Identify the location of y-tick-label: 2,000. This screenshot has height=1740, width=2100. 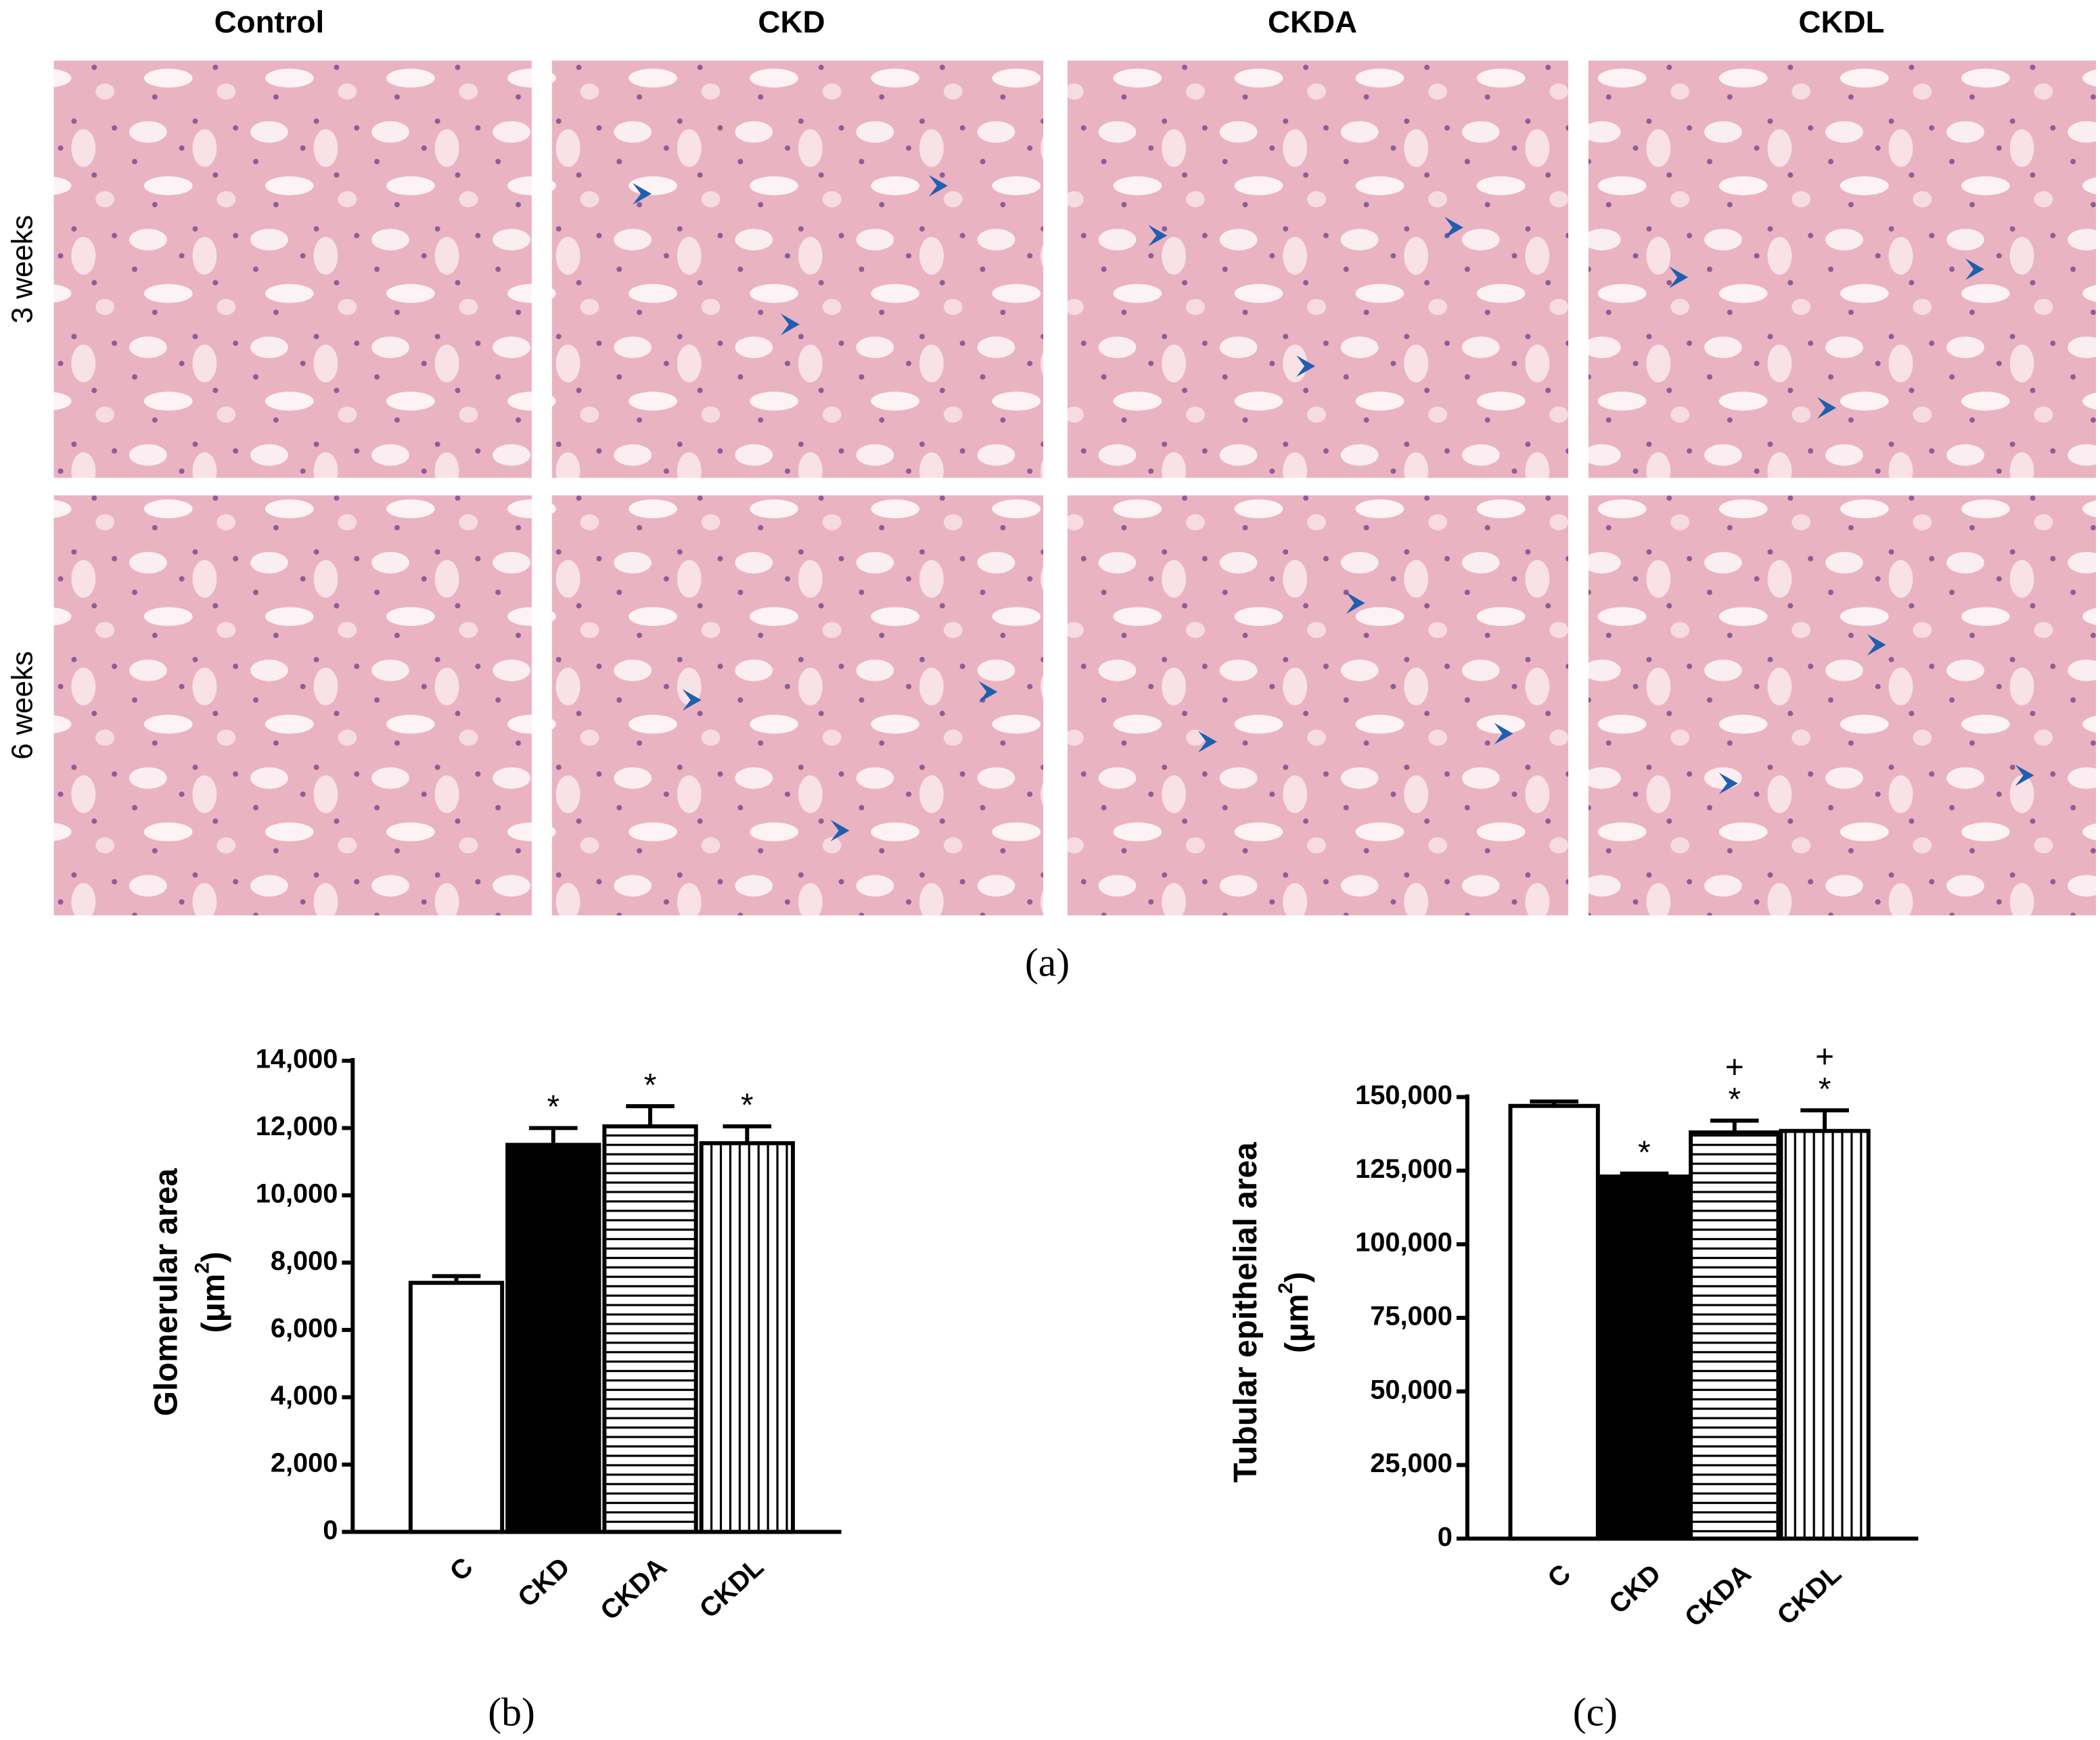
(304, 1463).